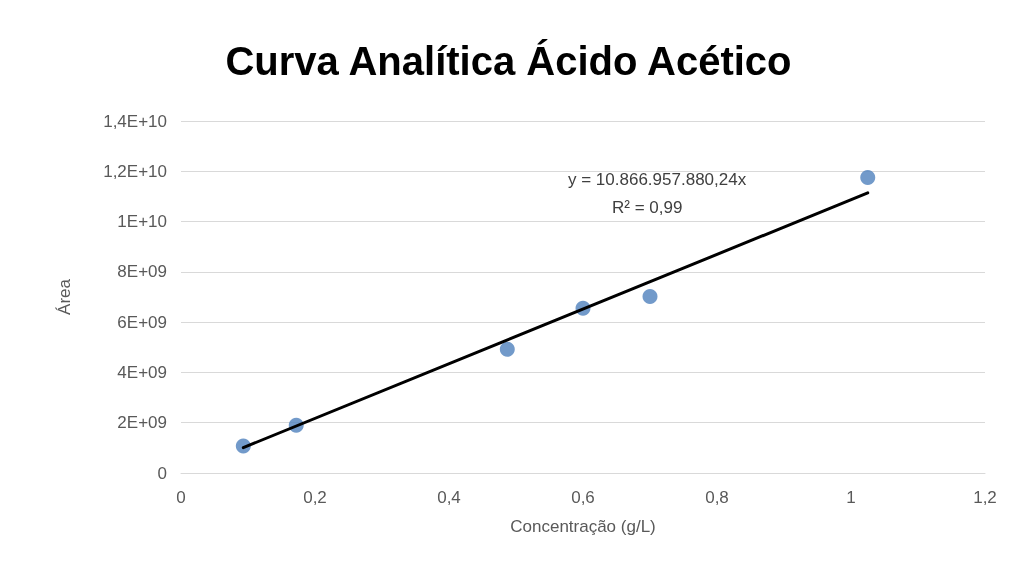 The image size is (1017, 584). Describe the element at coordinates (142, 222) in the screenshot. I see `y-tick-label: 1E+10` at that location.